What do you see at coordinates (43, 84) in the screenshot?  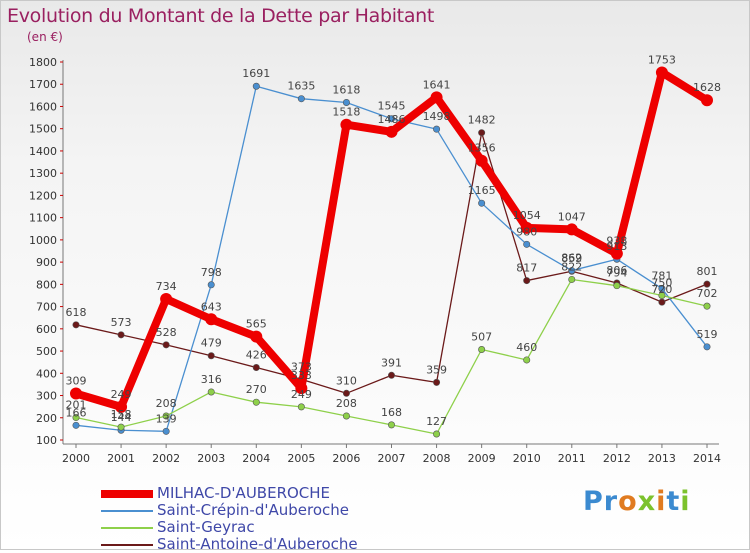 I see `y-tick-label: 1700` at bounding box center [43, 84].